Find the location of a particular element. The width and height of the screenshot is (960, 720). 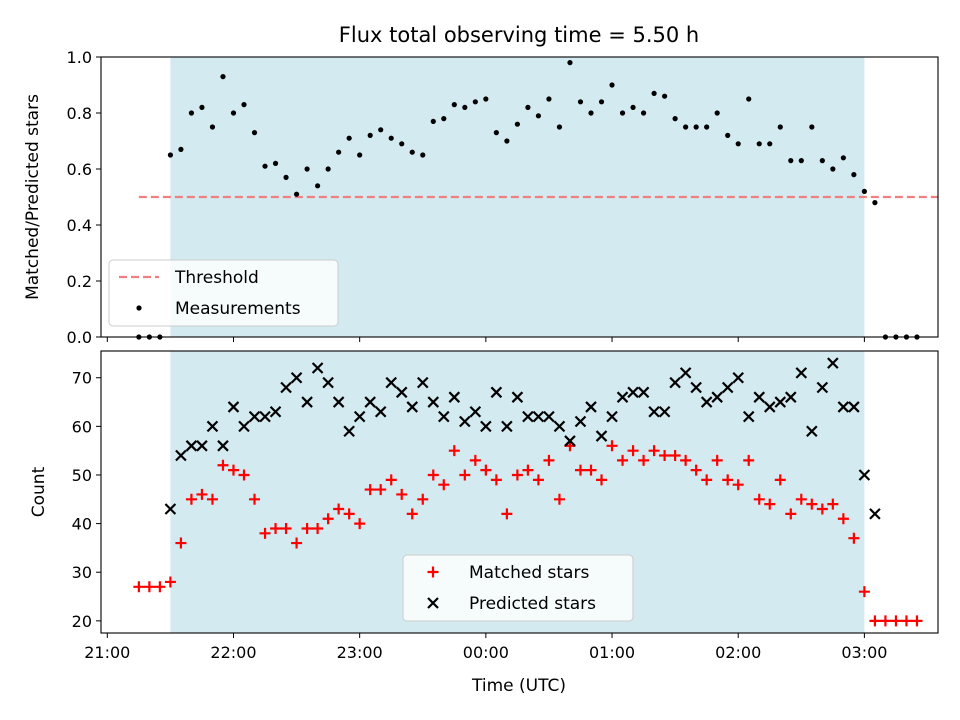

chart-title: Flux total observing time = 5.50 h is located at coordinates (519, 35).